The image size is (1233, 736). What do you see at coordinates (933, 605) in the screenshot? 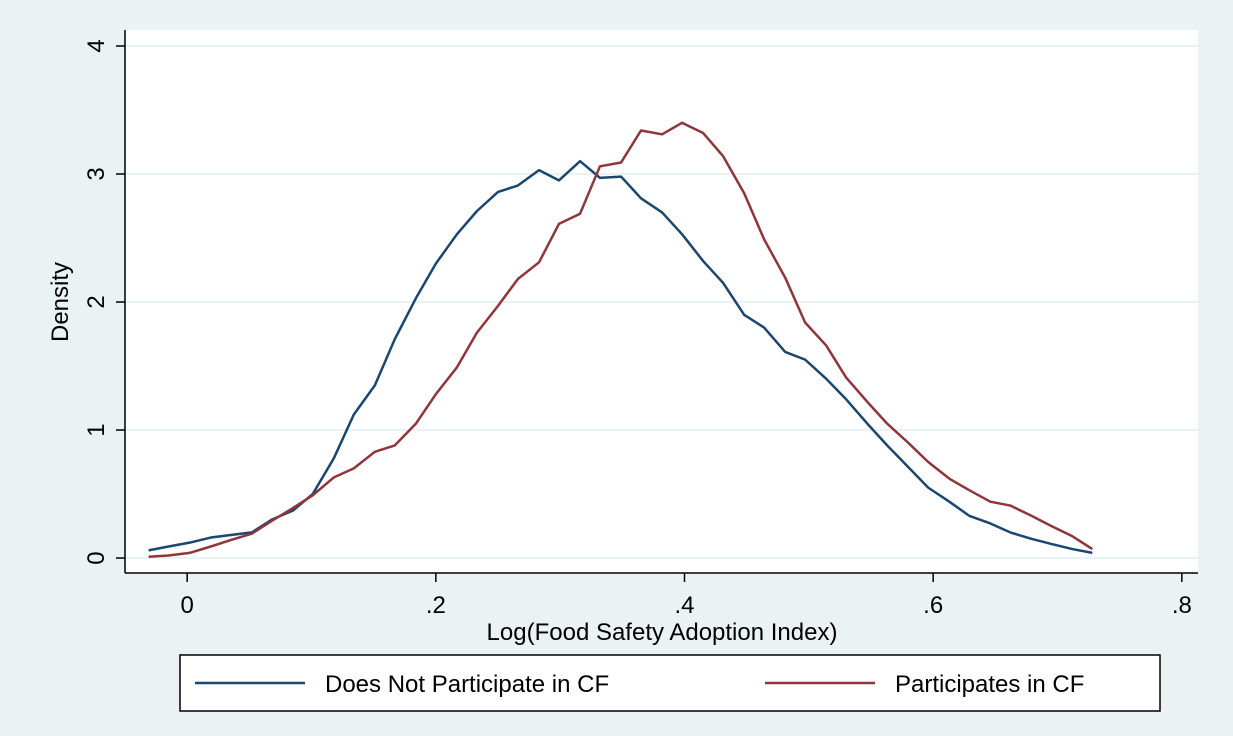
I see `x-tick-label: .6` at bounding box center [933, 605].